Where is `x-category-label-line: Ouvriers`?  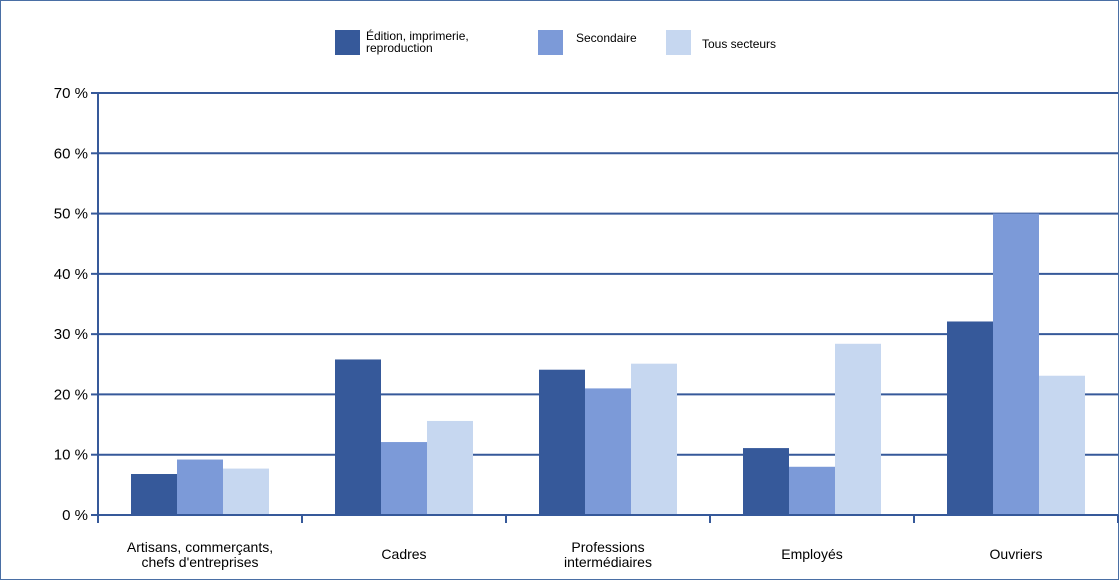
x-category-label-line: Ouvriers is located at coordinates (1016, 554).